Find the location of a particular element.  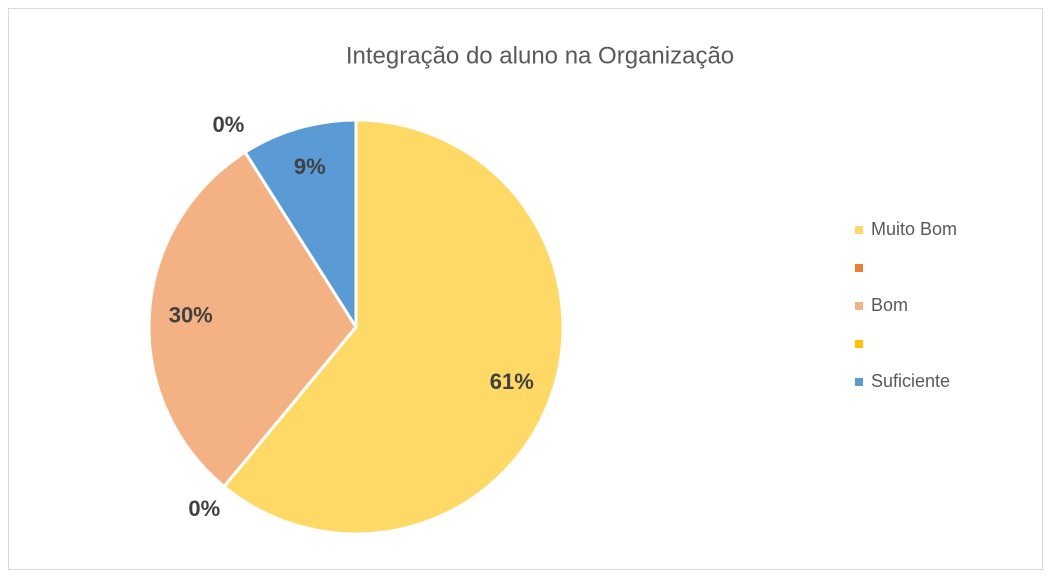

data-label: 61% is located at coordinates (512, 381).